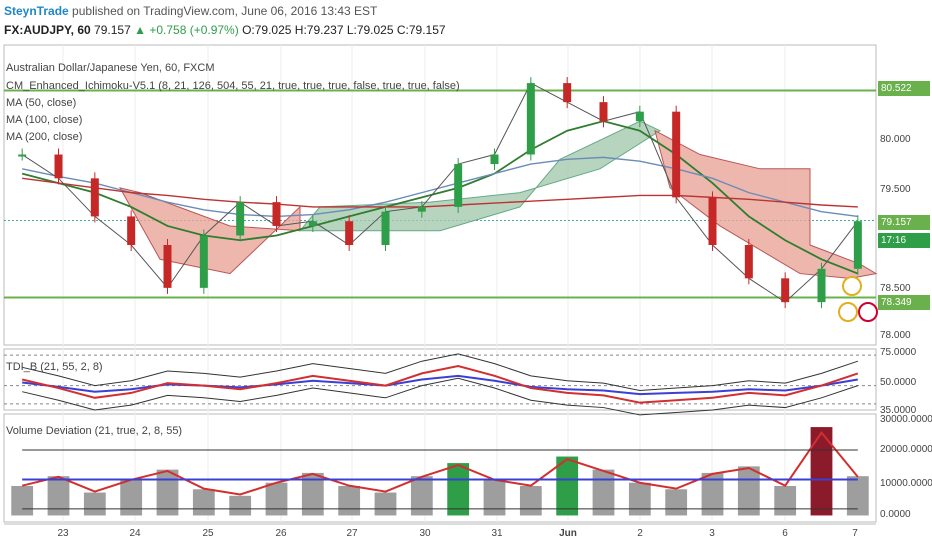 This screenshot has height=550, width=932. What do you see at coordinates (904, 88) in the screenshot?
I see `price-label-top: 80.522` at bounding box center [904, 88].